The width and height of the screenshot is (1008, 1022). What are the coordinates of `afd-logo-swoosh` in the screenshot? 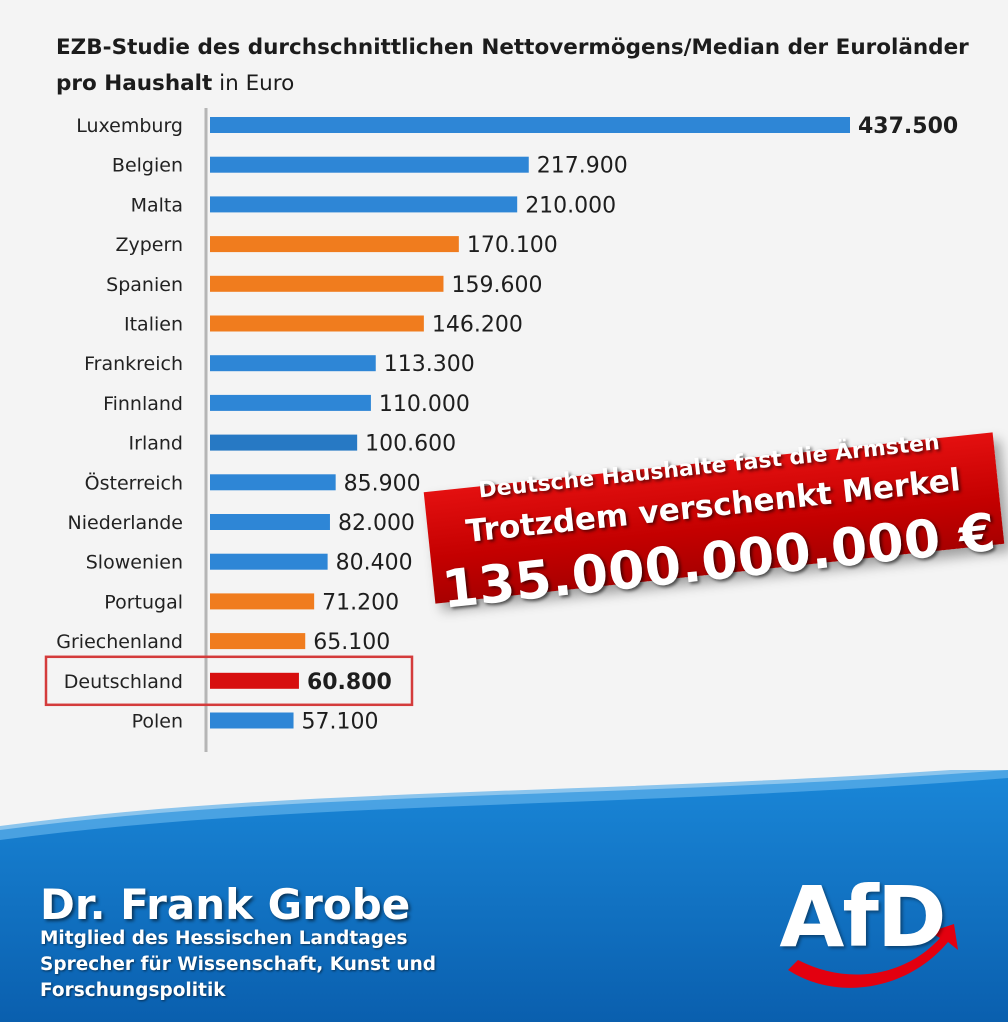 It's located at (873, 956).